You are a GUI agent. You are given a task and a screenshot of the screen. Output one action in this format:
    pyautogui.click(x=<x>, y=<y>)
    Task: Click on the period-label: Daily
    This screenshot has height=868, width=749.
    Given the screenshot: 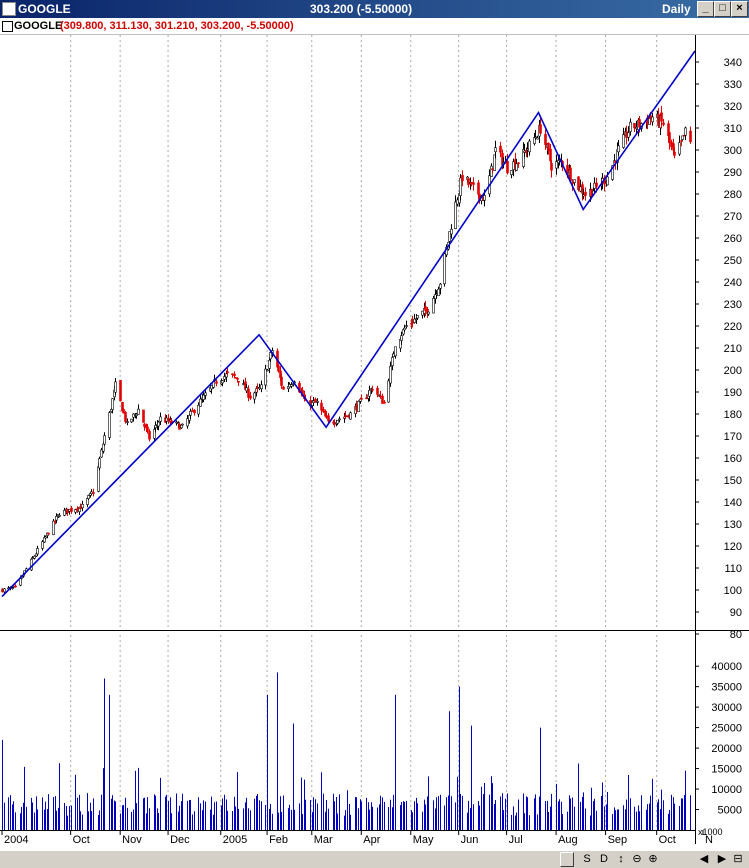 What is the action you would take?
    pyautogui.click(x=676, y=9)
    